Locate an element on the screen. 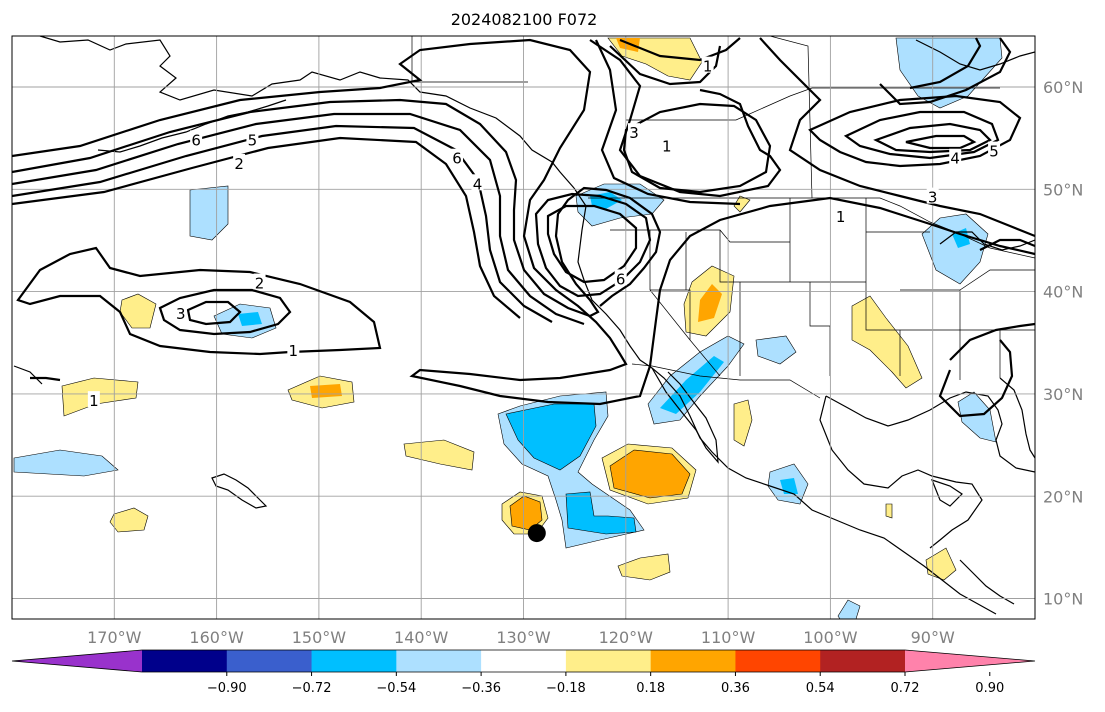  longitude-label: 130°W is located at coordinates (523, 637).